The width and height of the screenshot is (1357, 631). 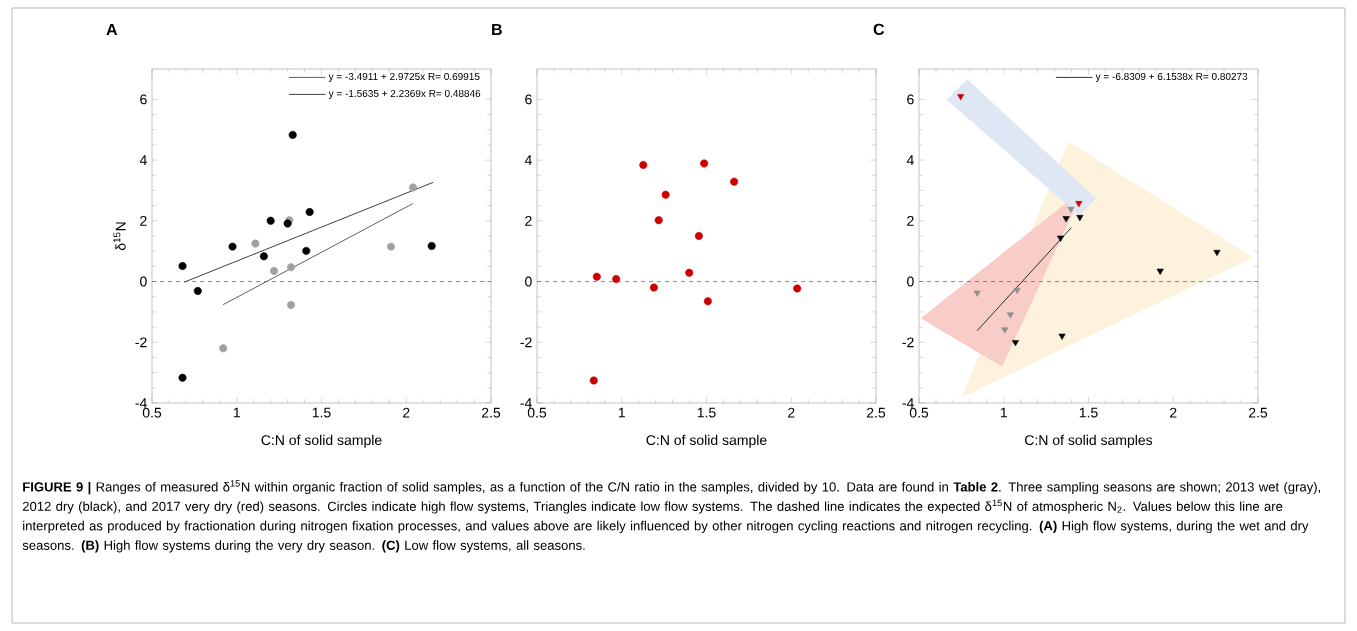 What do you see at coordinates (671, 516) in the screenshot?
I see `text: FIGURE 9 | Ranges of measured δ$^{15}$N within organic fraction of solid samples, as a function of the C/N ratio in the samples, divided by 10. Data are found in Table 2. Three sampling seasons are shown; 2013 wet (gray), 2012 dry (black), and 2017 very dry (red) seasons. Circles indicate high flow systems, Triangles indicate low flow systems. The dashed line indicates the expected δ$^{15}$N of atmospheric N$_{2}$. Values below this line are interpreted as produced by fractionation during nitrogen fixation processes, and values above are likely influenced by other nitrogen cycling reactions and nitrogen recycling. (A) High flow systems, during the wet and dry seasons. (B) High flow systems during the very dry season. (C) Low flow systems, all seasons.` at bounding box center [671, 516].